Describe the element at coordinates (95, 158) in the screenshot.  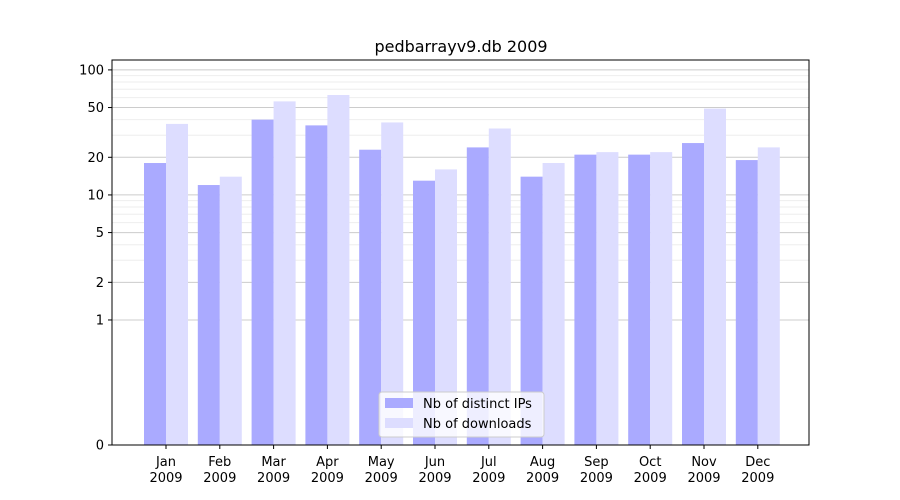
I see `y-tick-label: 20` at that location.